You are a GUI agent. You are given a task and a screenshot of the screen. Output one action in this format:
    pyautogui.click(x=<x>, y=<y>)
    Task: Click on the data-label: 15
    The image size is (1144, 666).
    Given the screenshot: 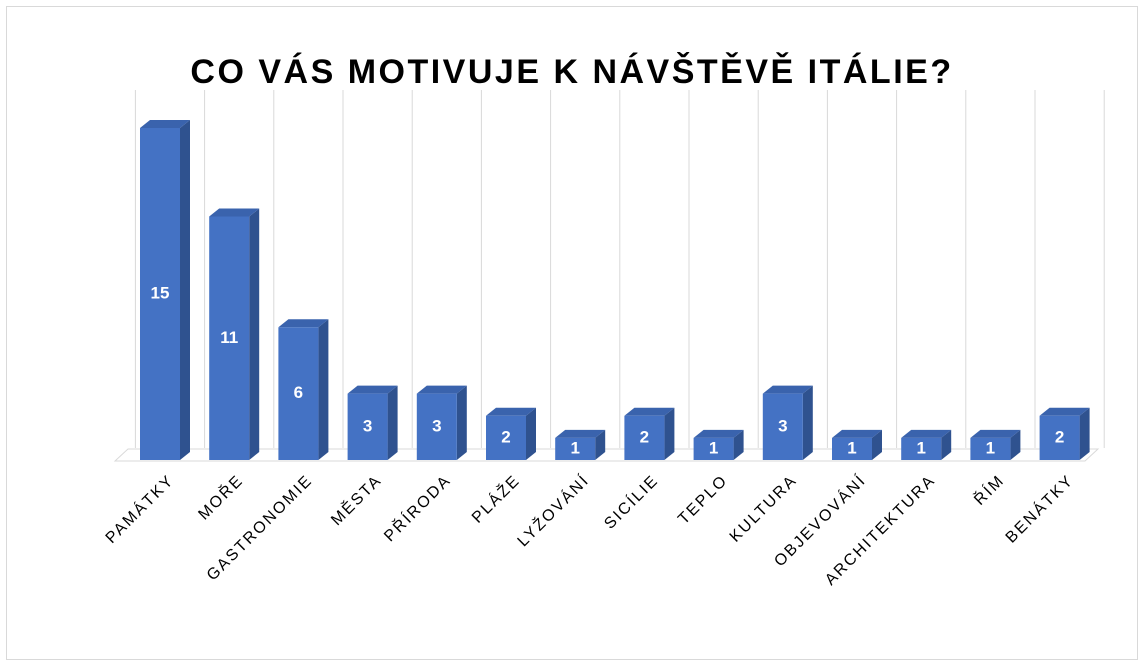 What is the action you would take?
    pyautogui.click(x=160, y=292)
    